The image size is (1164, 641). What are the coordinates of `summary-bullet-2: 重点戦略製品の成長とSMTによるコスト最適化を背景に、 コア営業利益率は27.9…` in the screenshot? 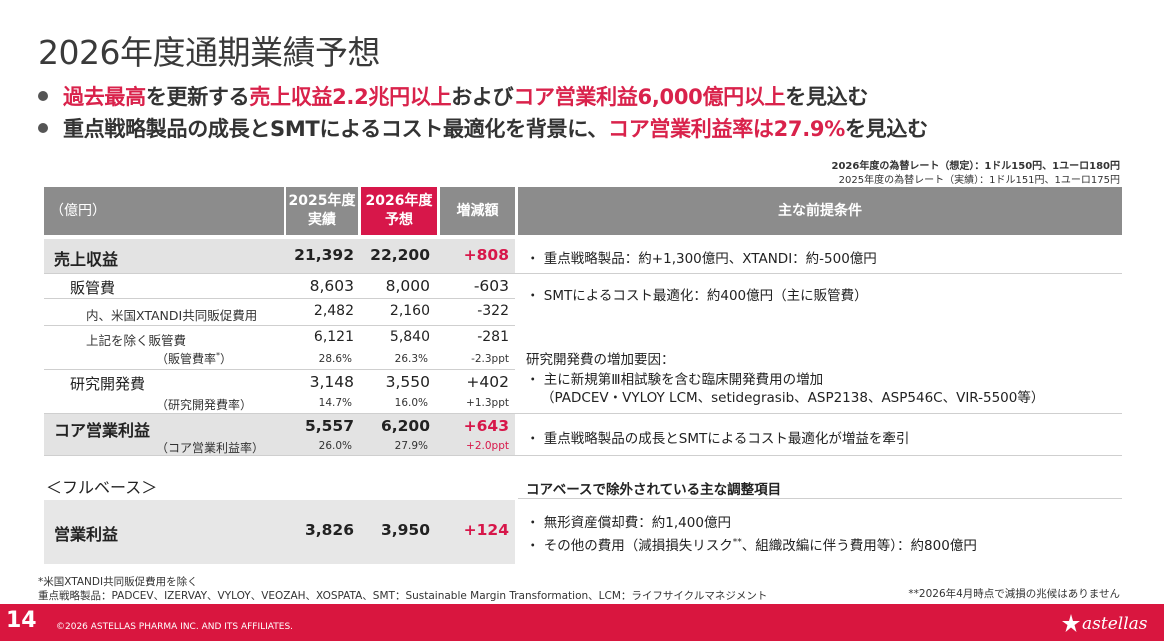 It's located at (483, 128).